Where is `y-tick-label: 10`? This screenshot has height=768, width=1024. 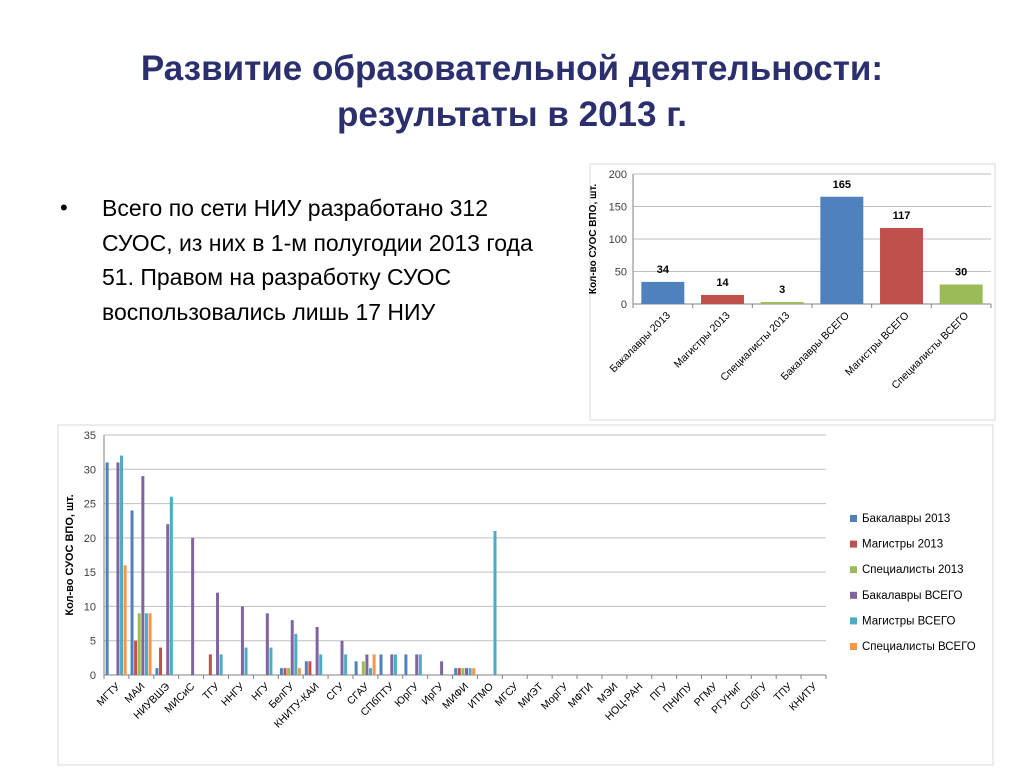
y-tick-label: 10 is located at coordinates (90, 607).